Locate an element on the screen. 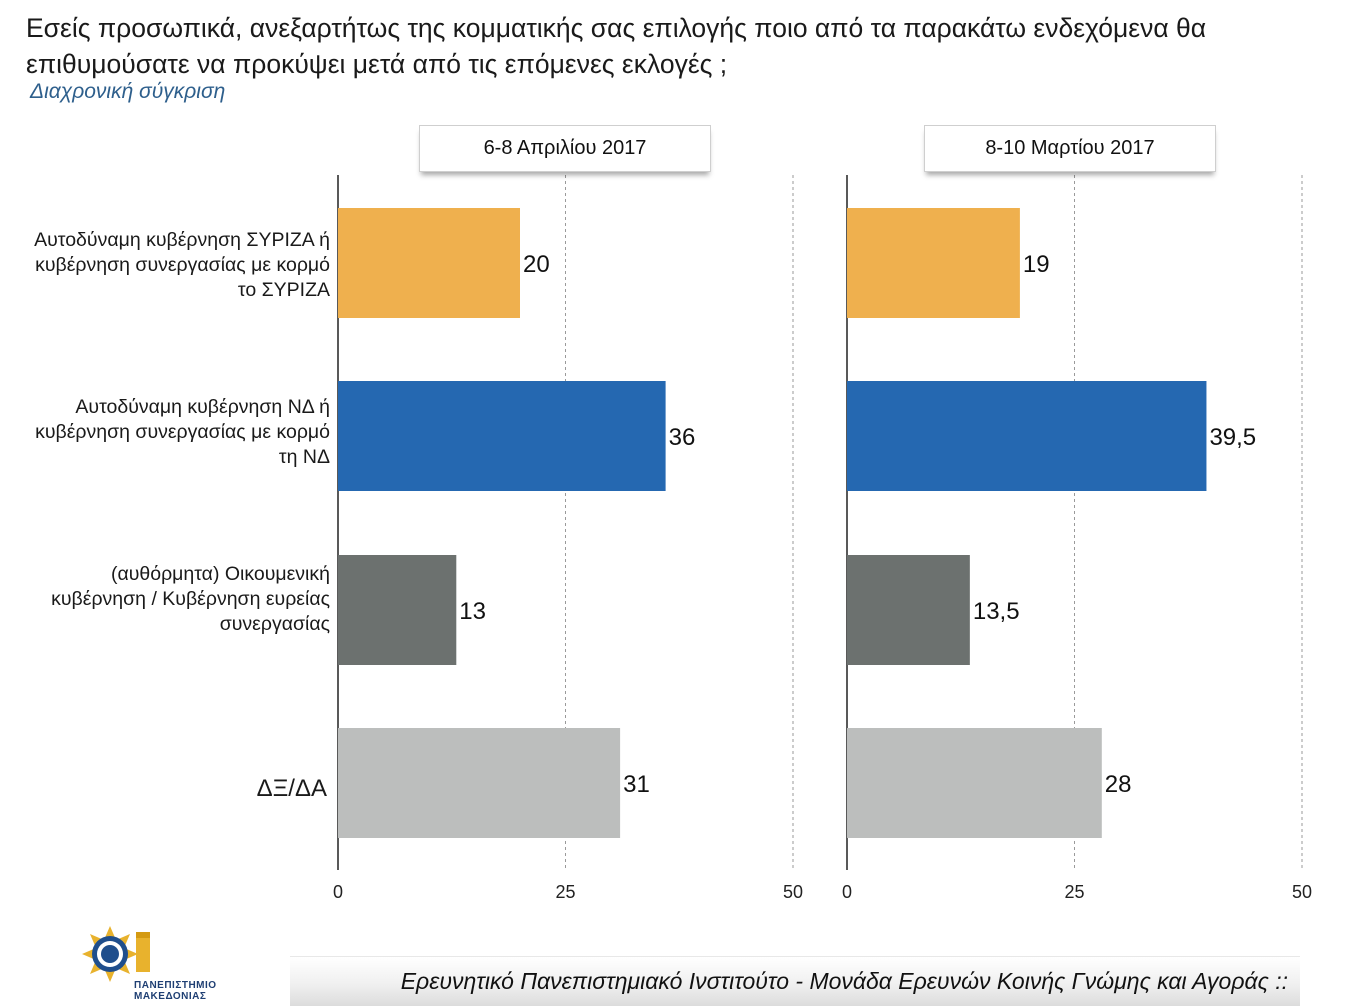  label-line: (αυθόρμητα) Οικουμενική is located at coordinates (220, 574).